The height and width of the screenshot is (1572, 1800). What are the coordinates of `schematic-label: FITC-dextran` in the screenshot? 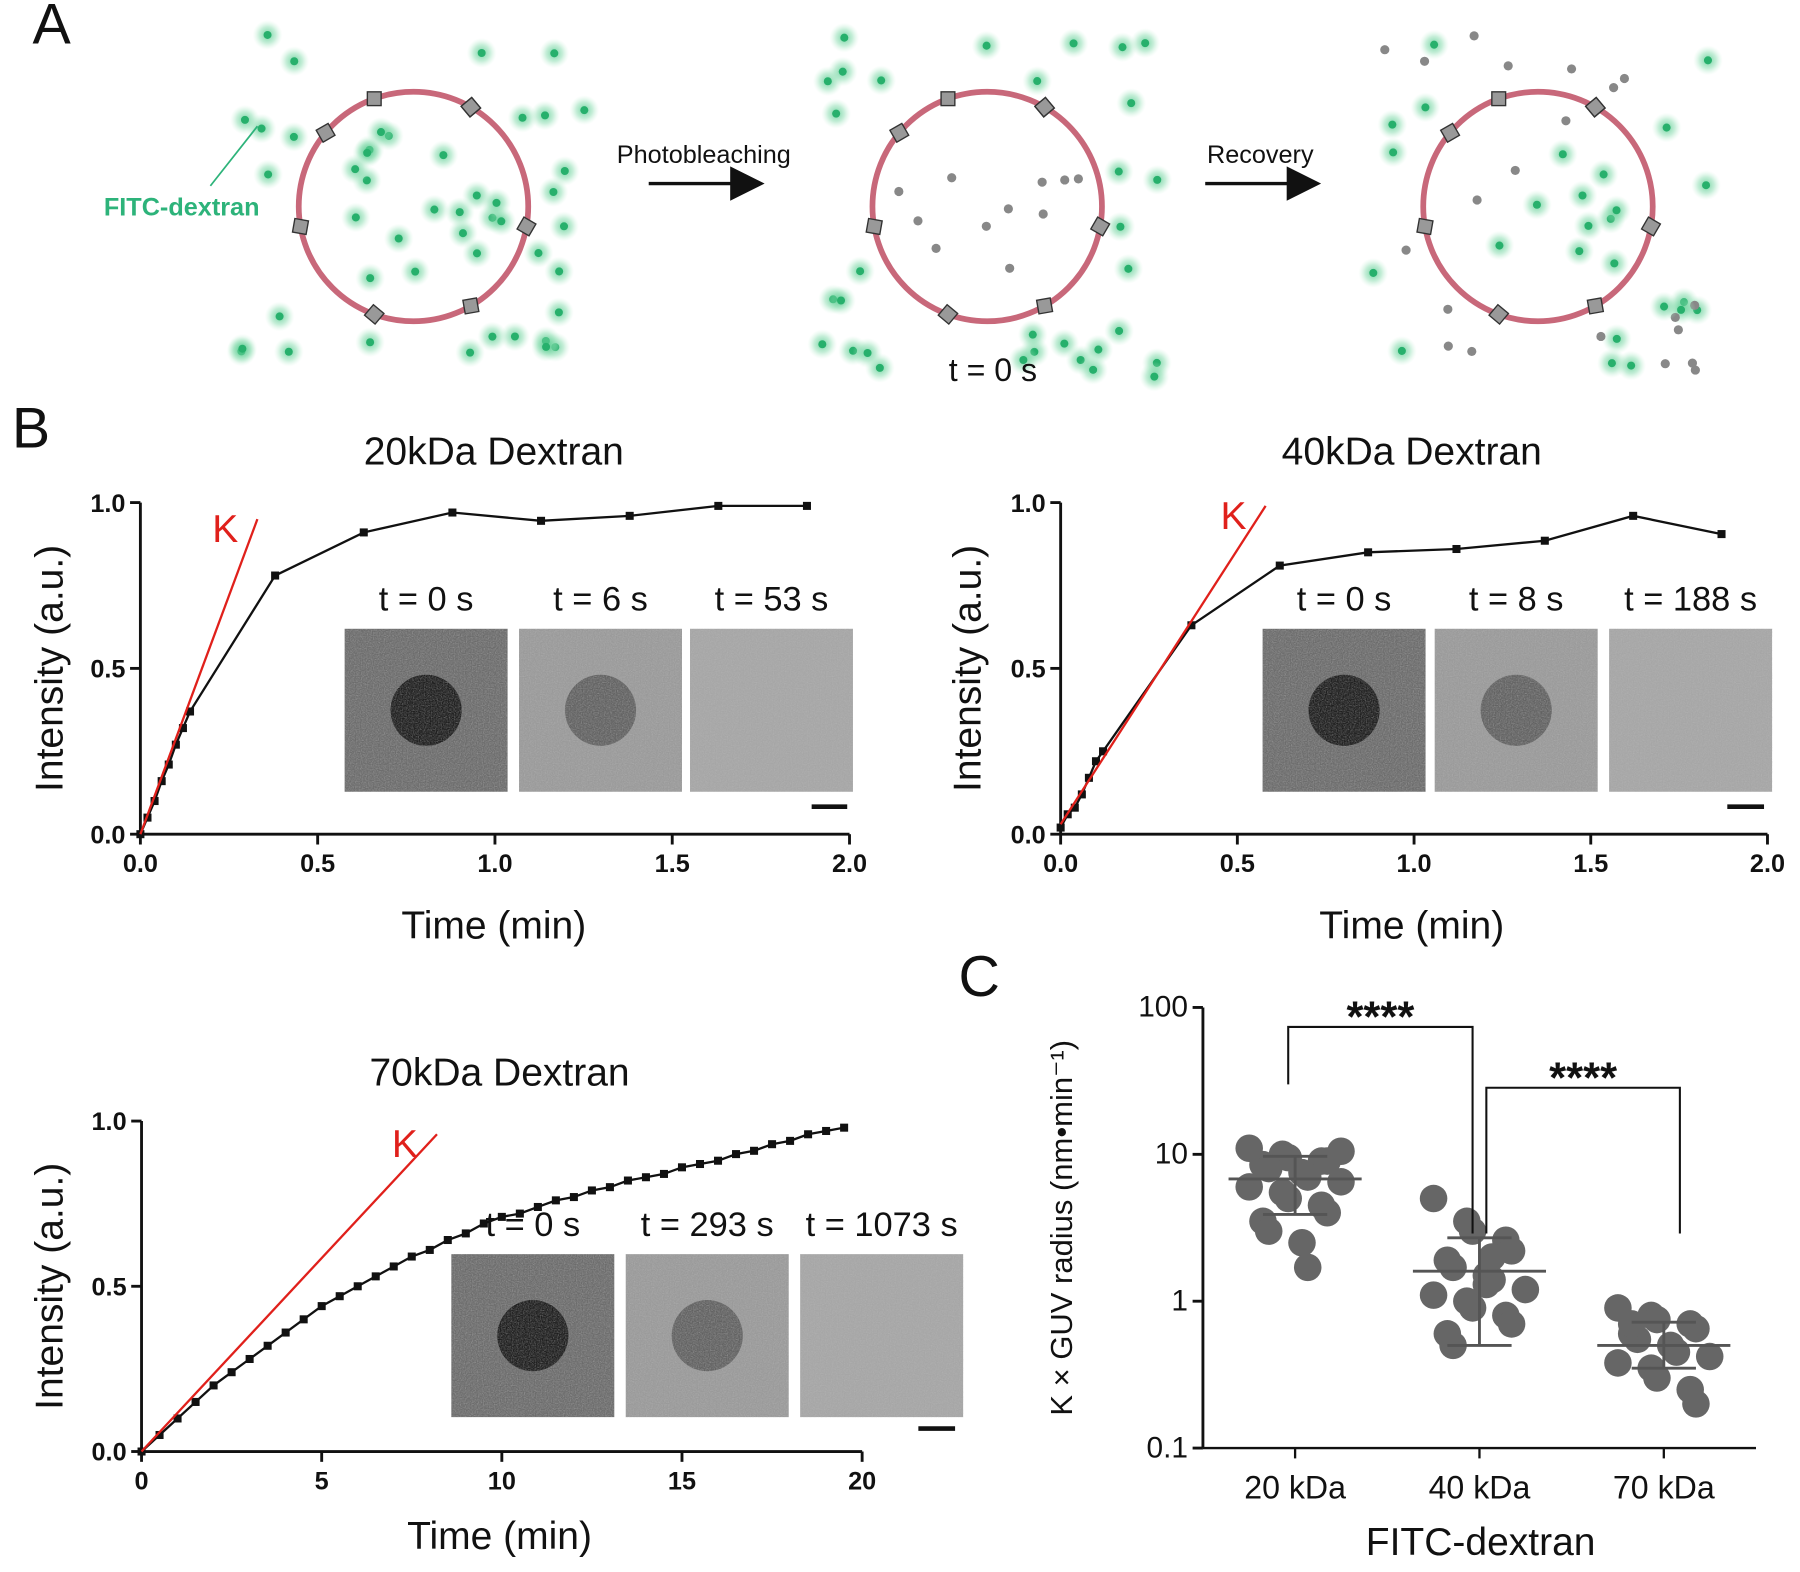 It's located at (182, 208).